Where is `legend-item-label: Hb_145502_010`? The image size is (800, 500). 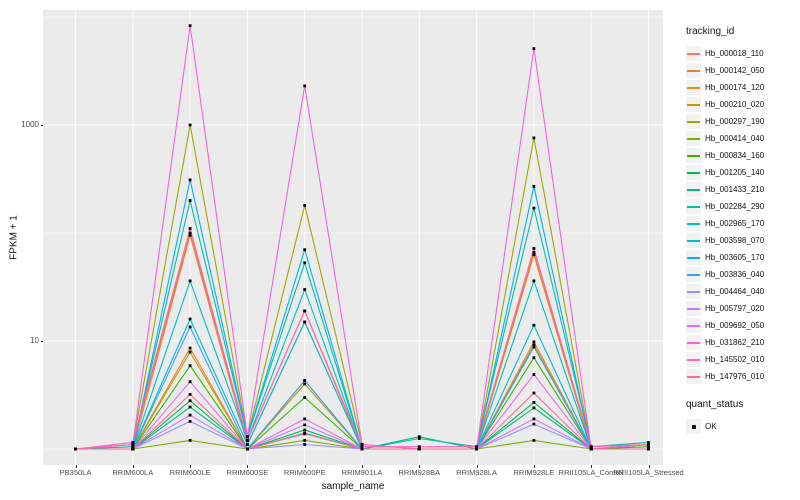 legend-item-label: Hb_145502_010 is located at coordinates (735, 359).